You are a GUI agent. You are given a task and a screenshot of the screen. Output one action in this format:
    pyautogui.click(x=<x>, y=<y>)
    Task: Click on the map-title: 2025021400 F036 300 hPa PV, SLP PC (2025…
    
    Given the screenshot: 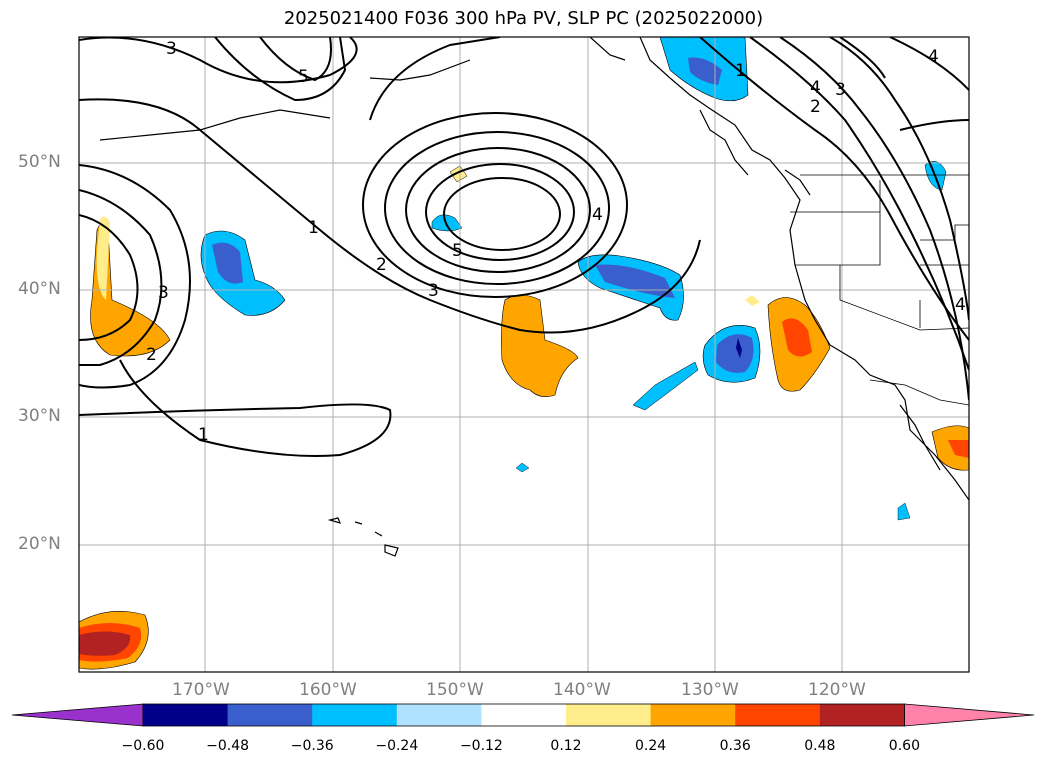 What is the action you would take?
    pyautogui.click(x=523, y=18)
    